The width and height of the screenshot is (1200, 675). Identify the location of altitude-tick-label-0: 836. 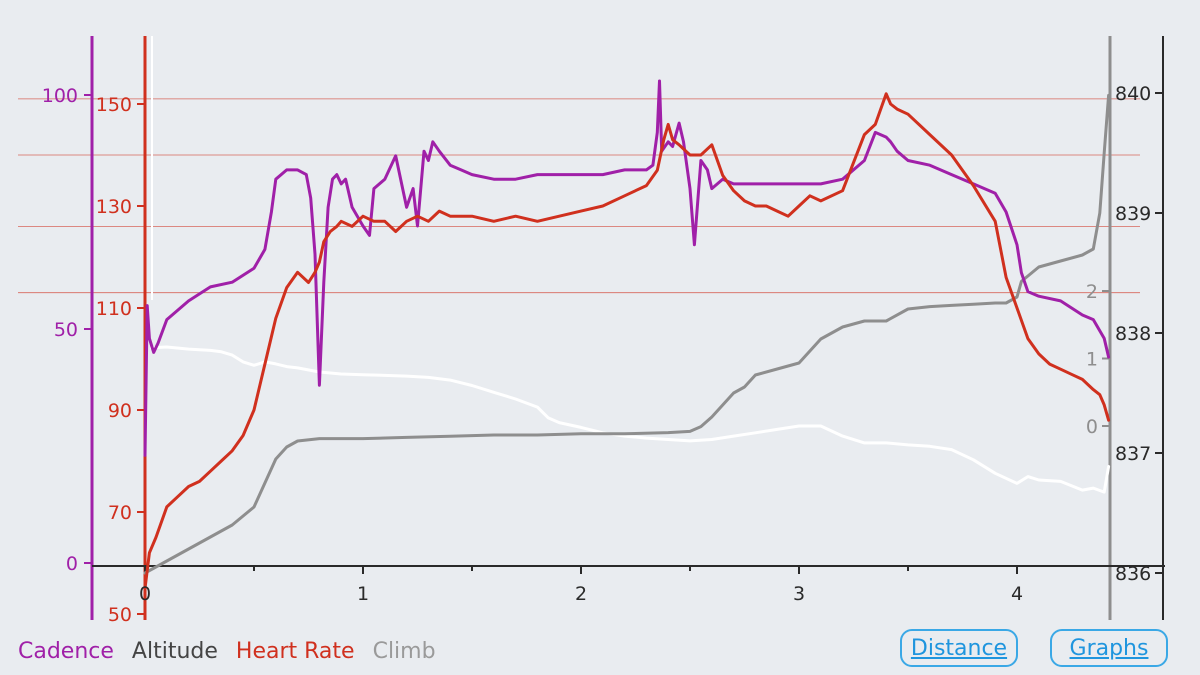
(1133, 574).